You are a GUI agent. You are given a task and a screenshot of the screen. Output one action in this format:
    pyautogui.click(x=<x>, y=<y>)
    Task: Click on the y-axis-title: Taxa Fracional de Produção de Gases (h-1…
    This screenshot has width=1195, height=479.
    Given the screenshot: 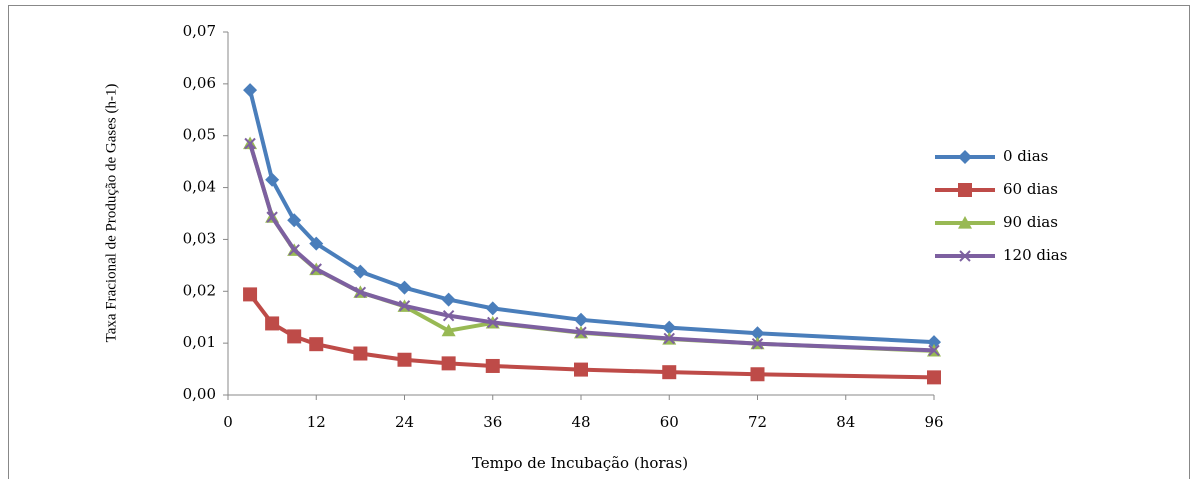 What is the action you would take?
    pyautogui.click(x=111, y=213)
    